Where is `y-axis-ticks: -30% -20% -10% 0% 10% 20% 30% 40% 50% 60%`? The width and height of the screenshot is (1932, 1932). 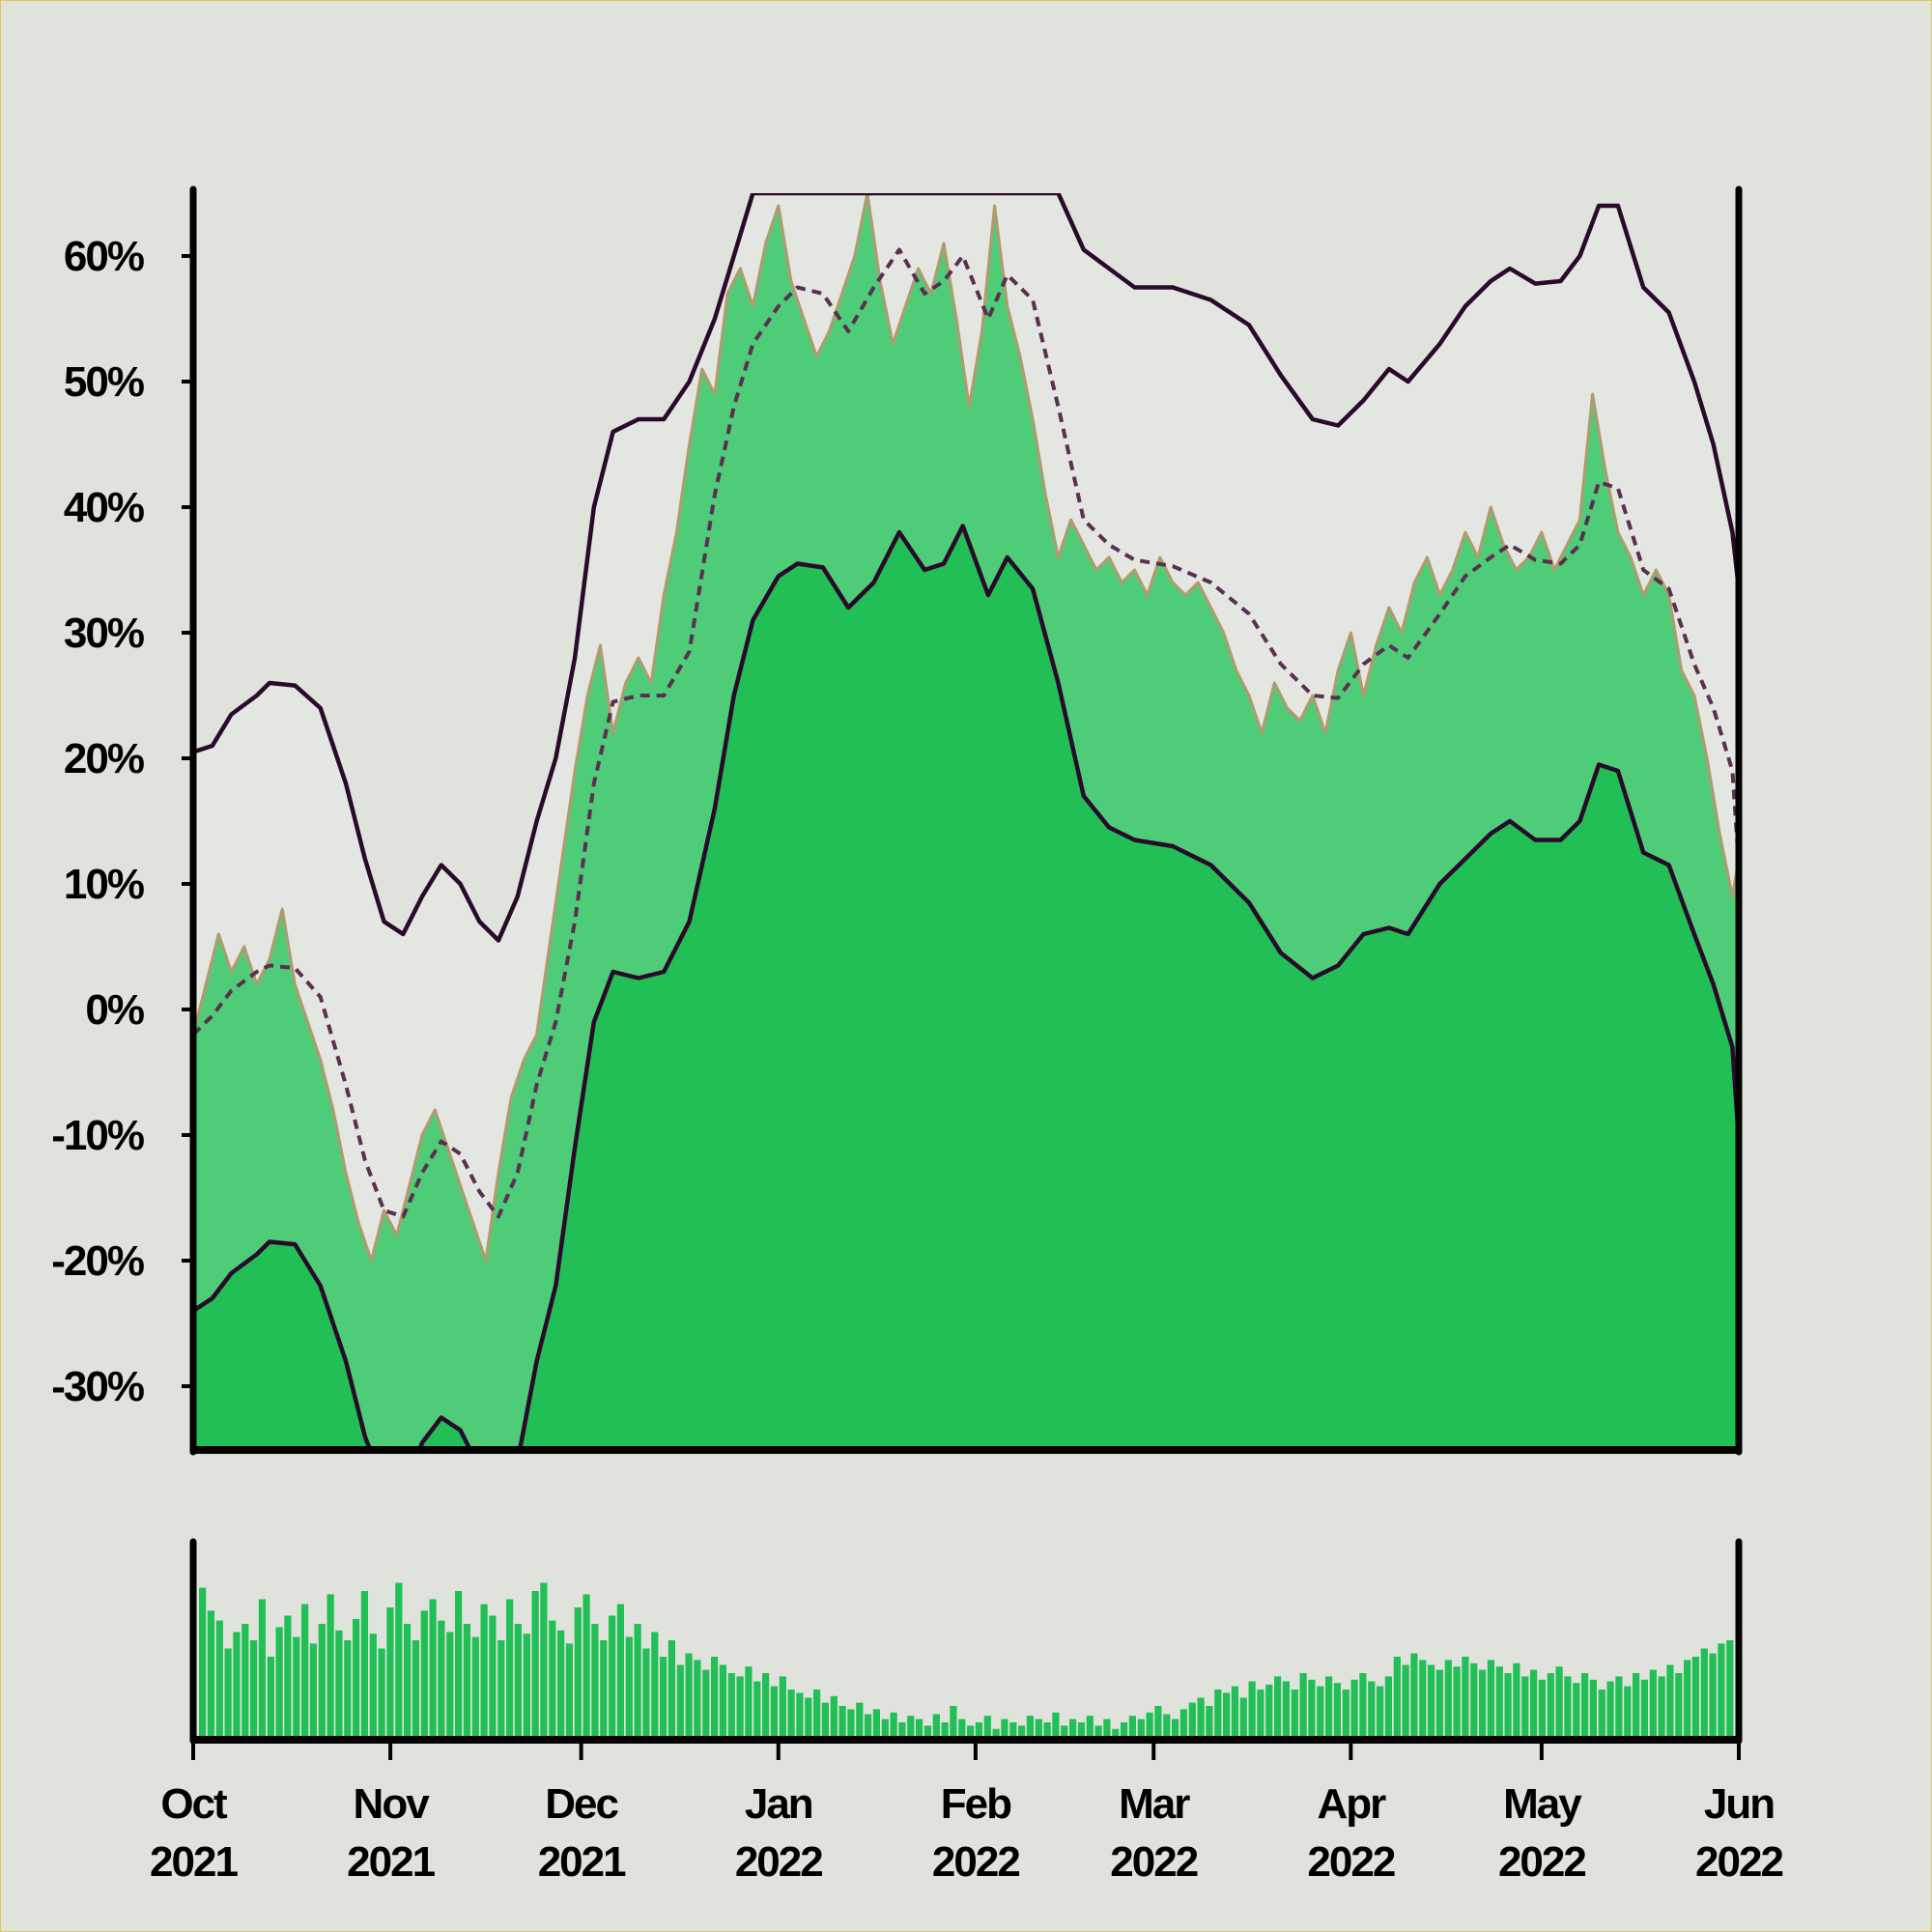
y-axis-ticks: -30% -20% -10% 0% 10% 20% 30% 40% 50% 60% is located at coordinates (122, 821).